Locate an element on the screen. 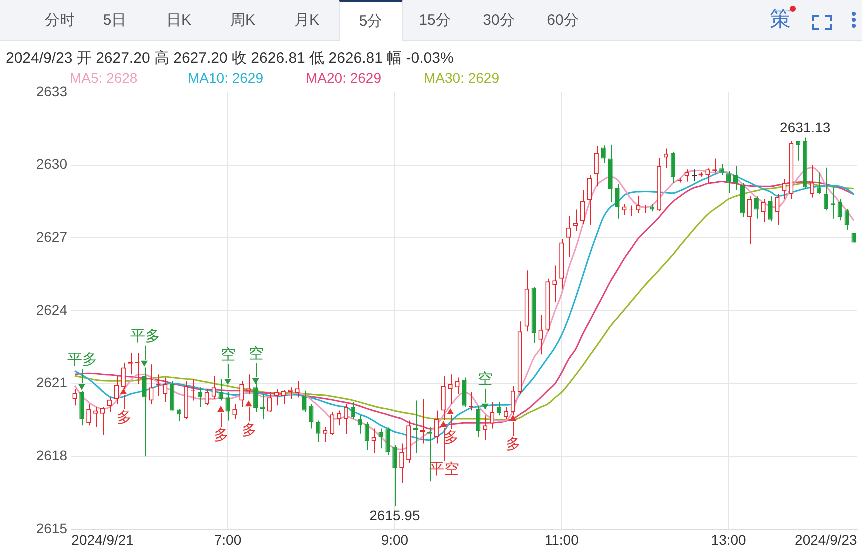 Image resolution: width=862 pixels, height=550 pixels. text: 5分 is located at coordinates (371, 21).